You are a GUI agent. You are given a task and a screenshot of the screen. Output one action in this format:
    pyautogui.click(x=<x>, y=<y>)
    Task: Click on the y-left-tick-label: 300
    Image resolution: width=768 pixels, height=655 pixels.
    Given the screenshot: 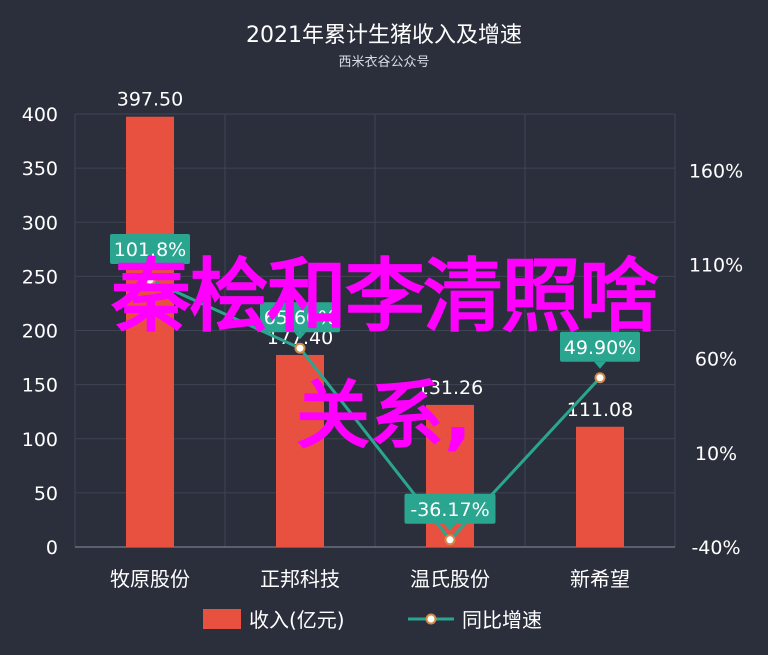 What is the action you would take?
    pyautogui.click(x=40, y=223)
    